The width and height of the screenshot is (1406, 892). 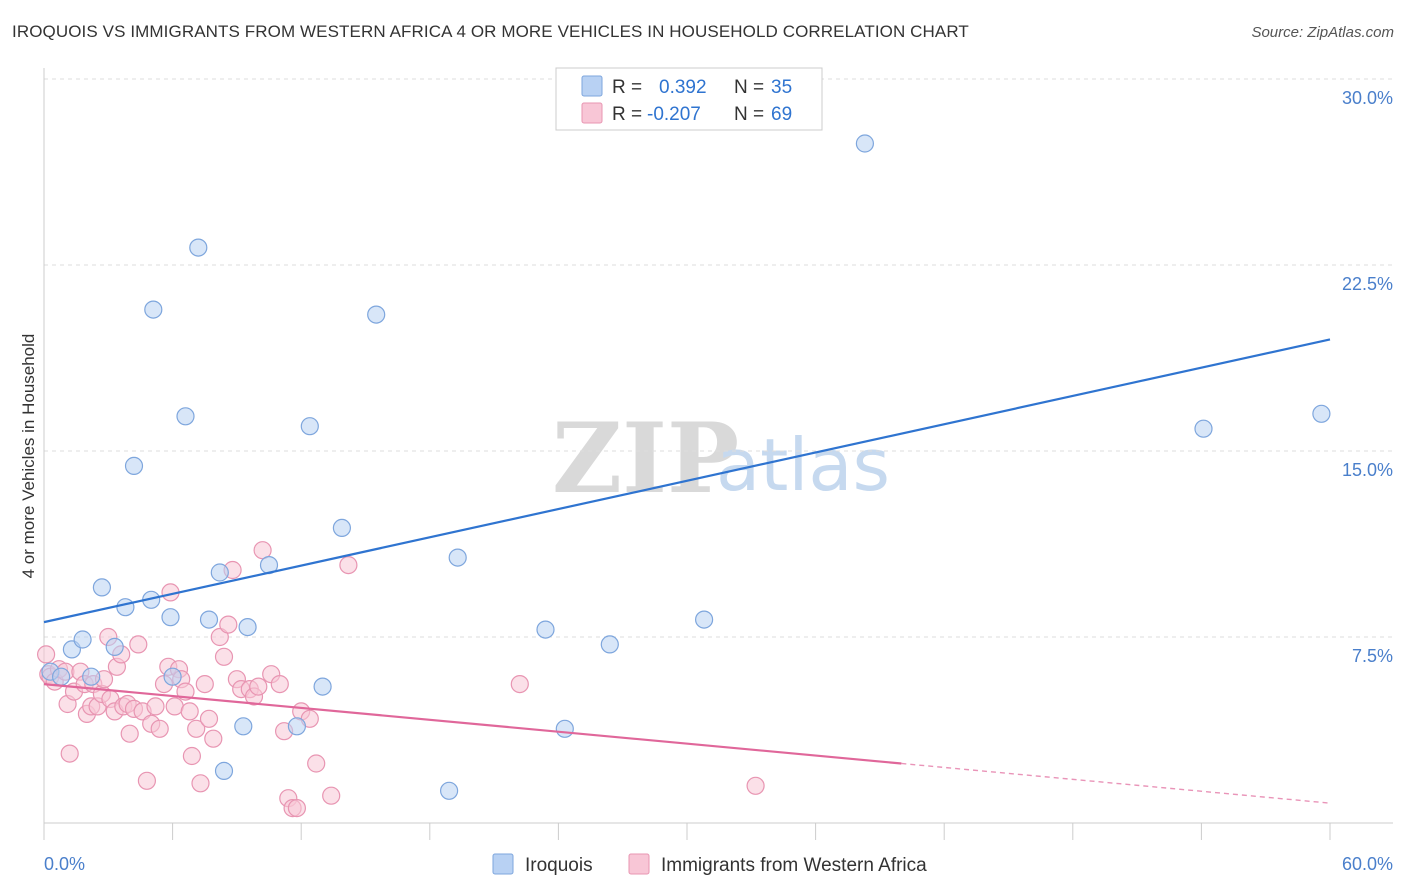 I want to click on series-legend: Iroquois Immigrants from Western Africa, so click(x=709, y=864).